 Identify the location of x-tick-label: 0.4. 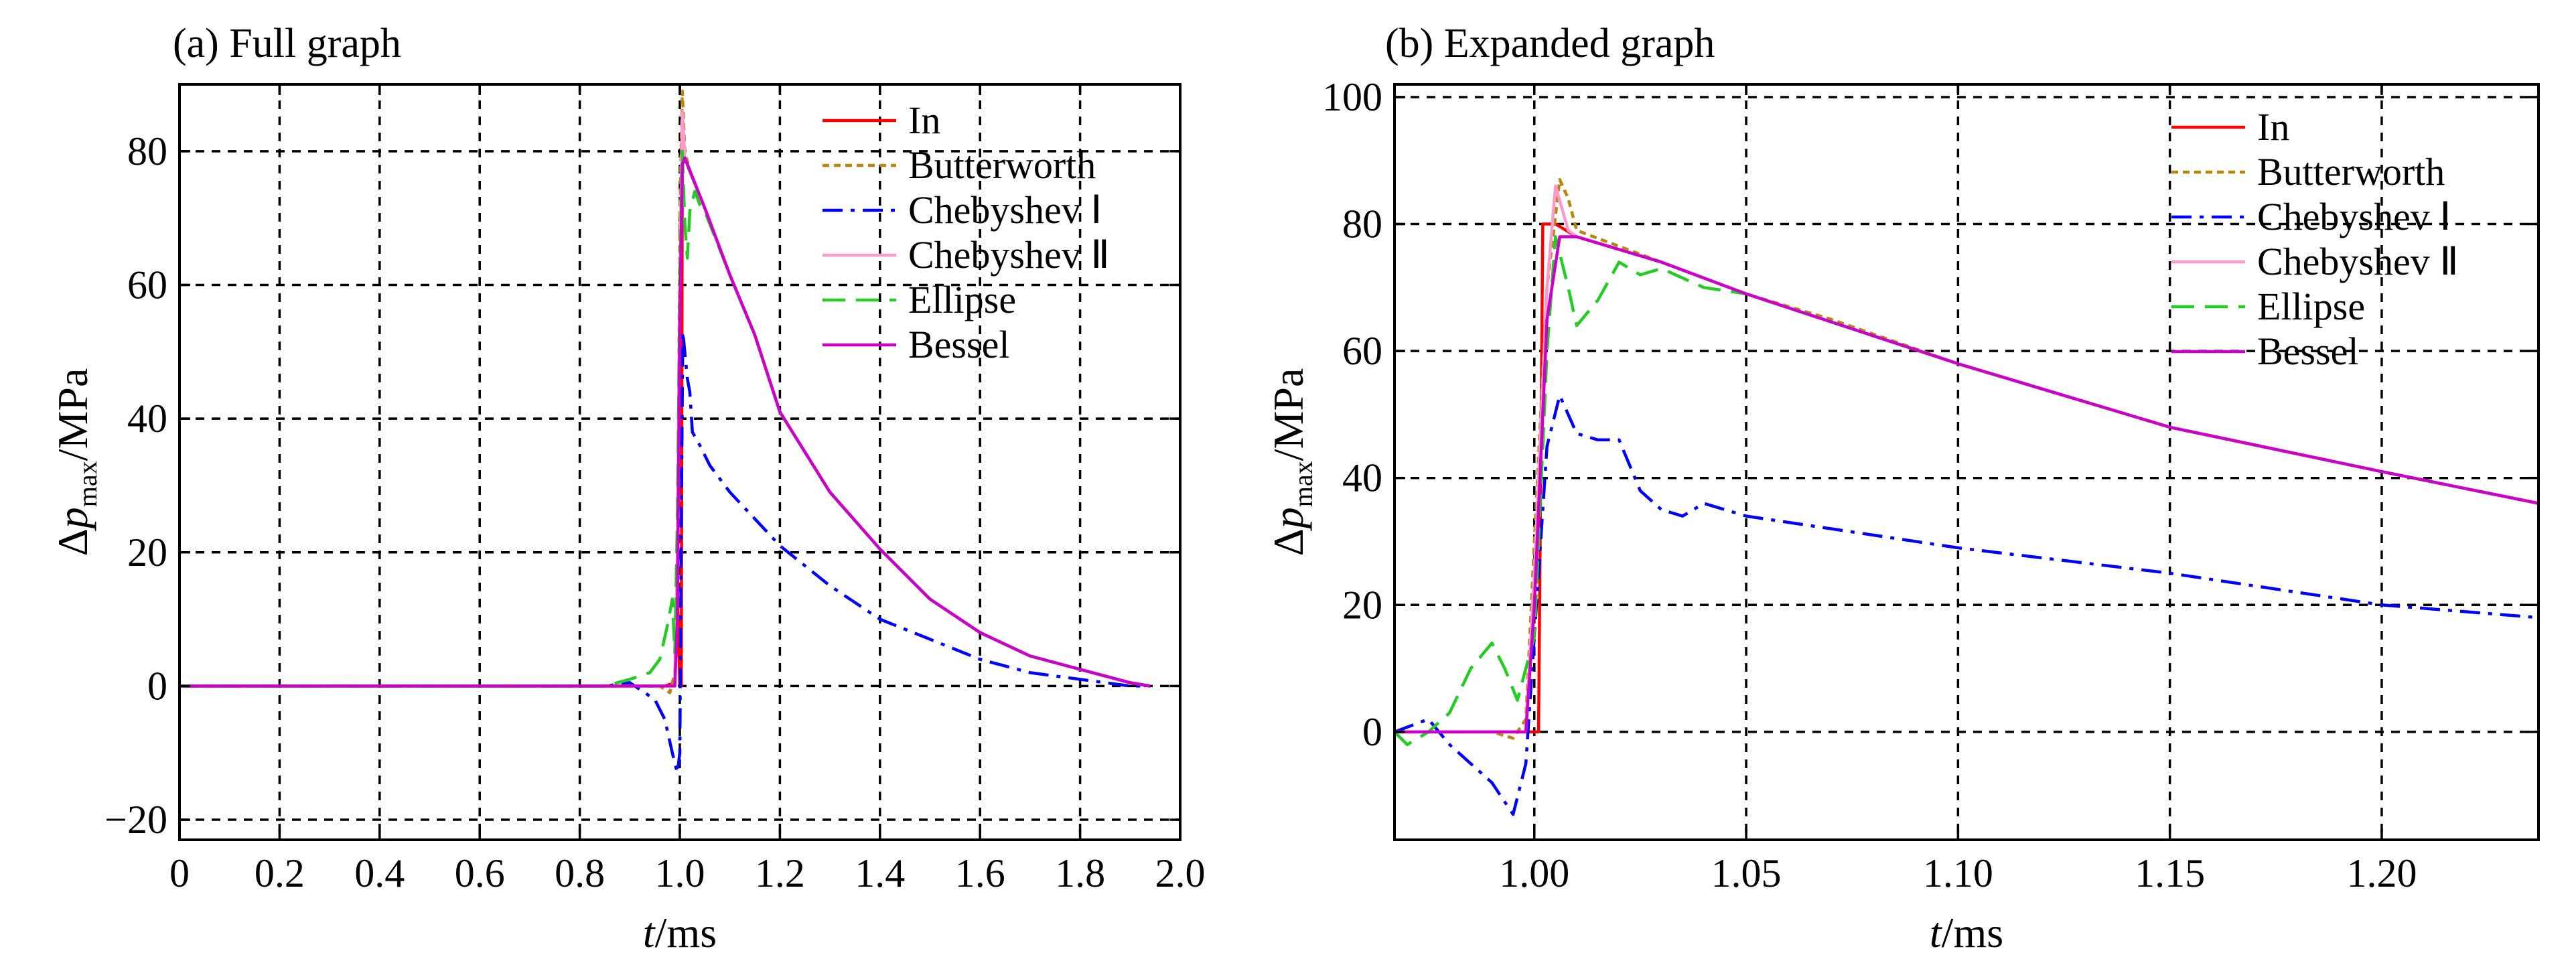
(379, 873).